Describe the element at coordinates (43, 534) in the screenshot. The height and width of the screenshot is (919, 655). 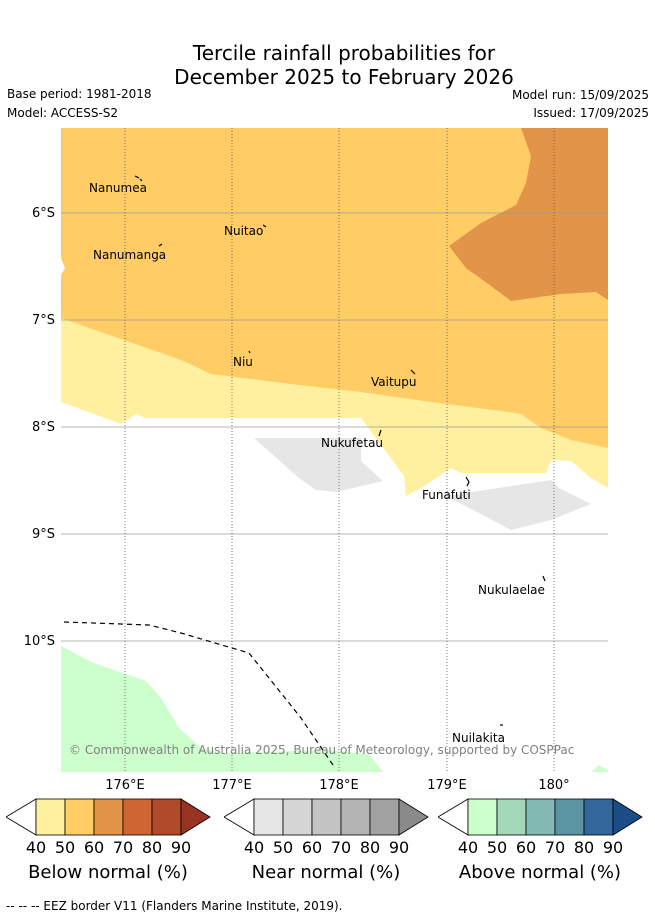
I see `lat-label-9s: 9°S` at that location.